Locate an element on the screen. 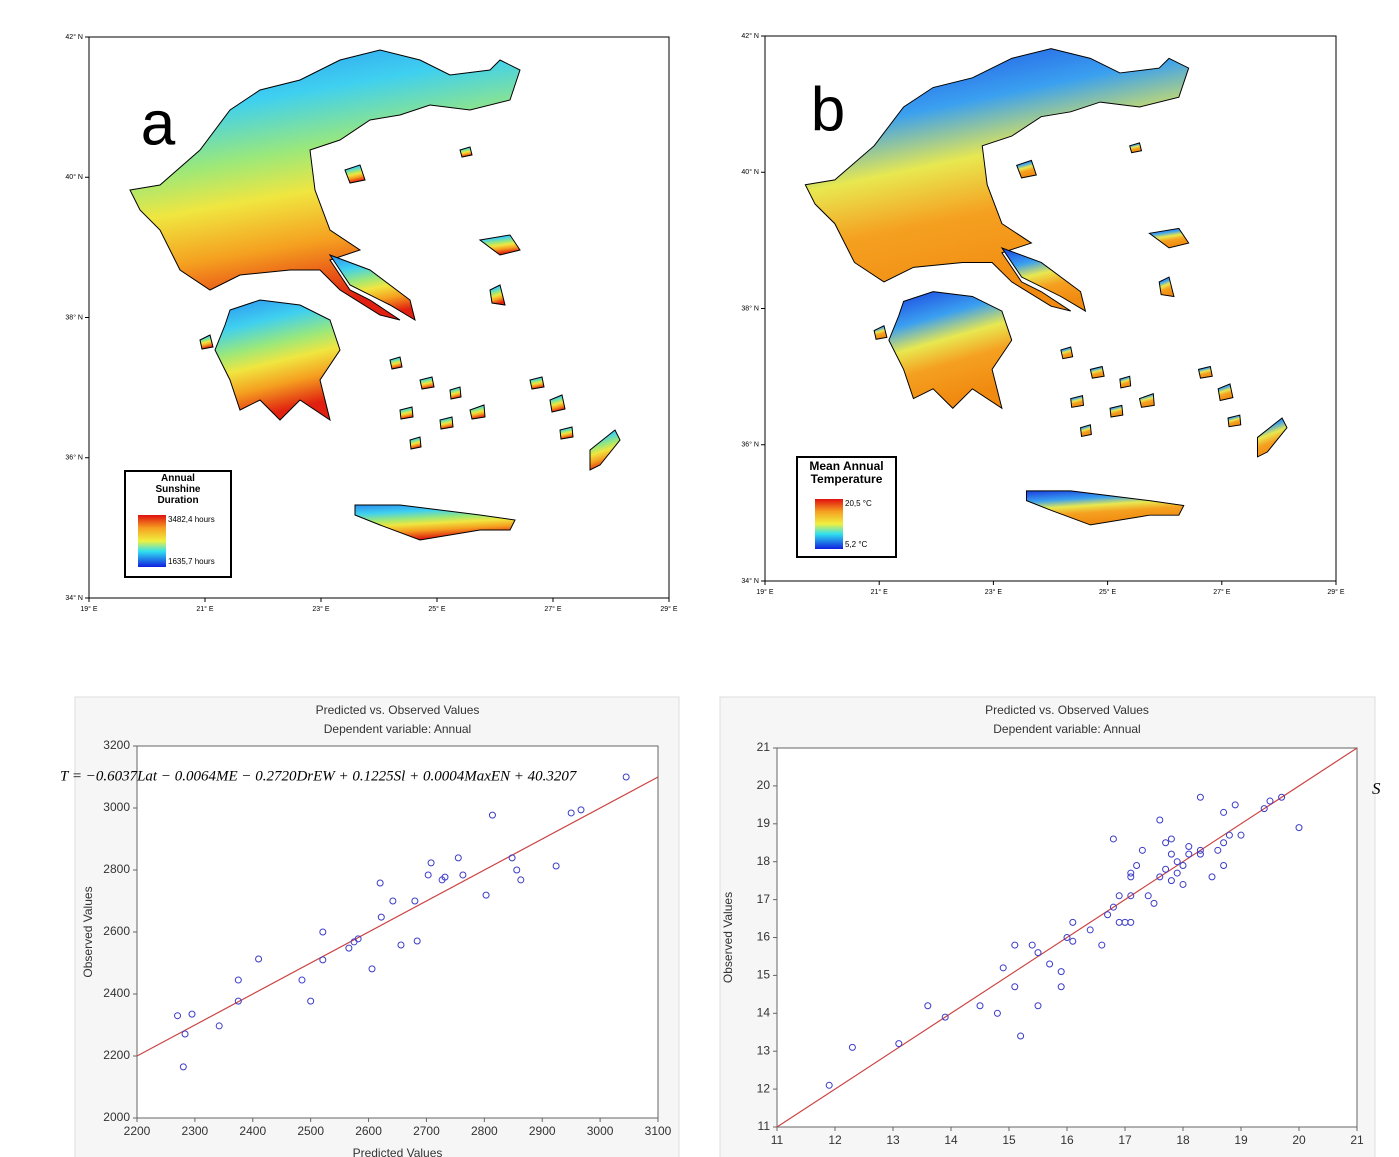 The height and width of the screenshot is (1157, 1399). lat-tick-label: 38° N is located at coordinates (74, 317).